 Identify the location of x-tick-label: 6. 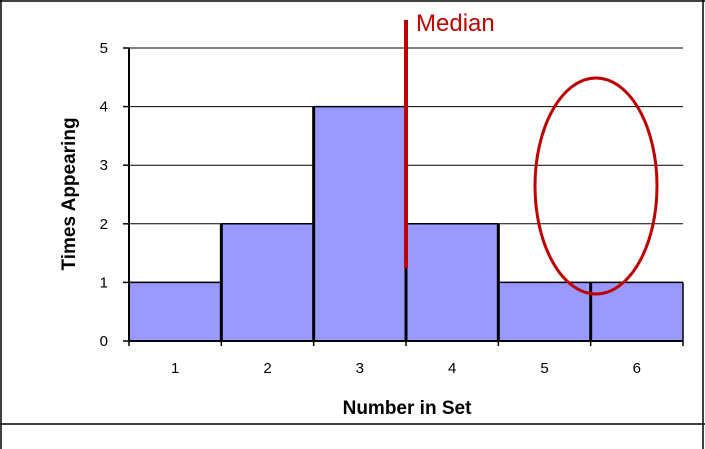
(637, 368).